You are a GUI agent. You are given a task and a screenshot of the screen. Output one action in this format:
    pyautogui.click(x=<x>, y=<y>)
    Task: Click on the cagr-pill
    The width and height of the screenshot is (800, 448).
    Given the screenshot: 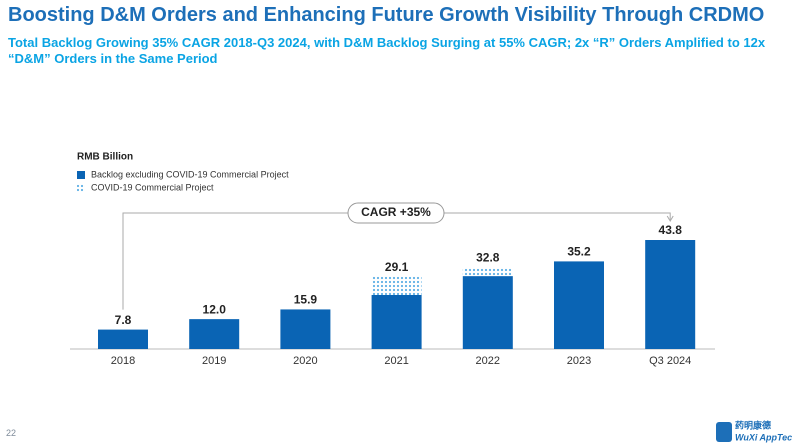 What is the action you would take?
    pyautogui.click(x=396, y=213)
    